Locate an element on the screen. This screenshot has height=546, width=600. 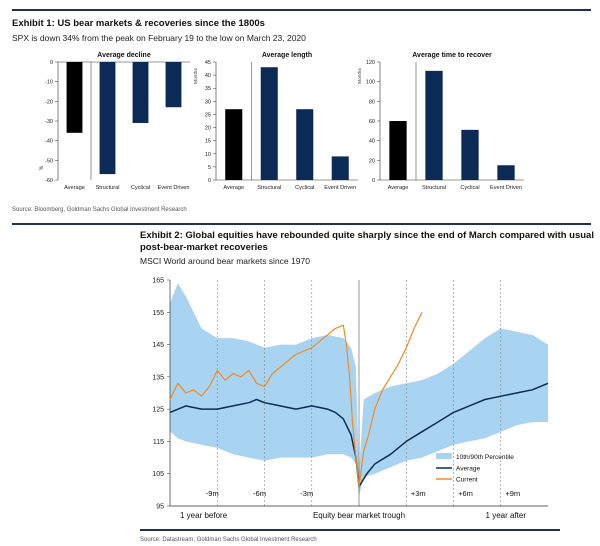
y-tick-label: 80 is located at coordinates (372, 102).